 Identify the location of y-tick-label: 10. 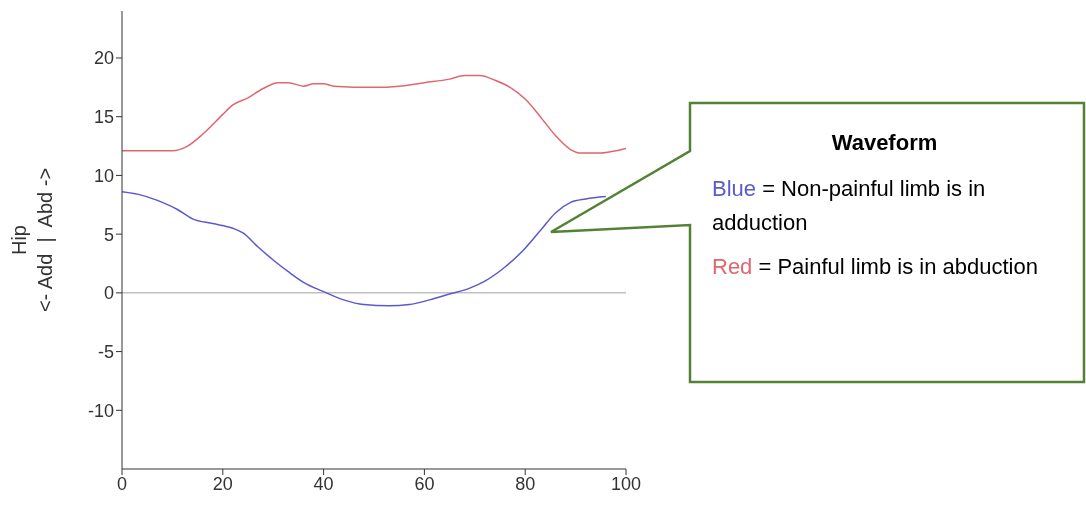
(103, 175).